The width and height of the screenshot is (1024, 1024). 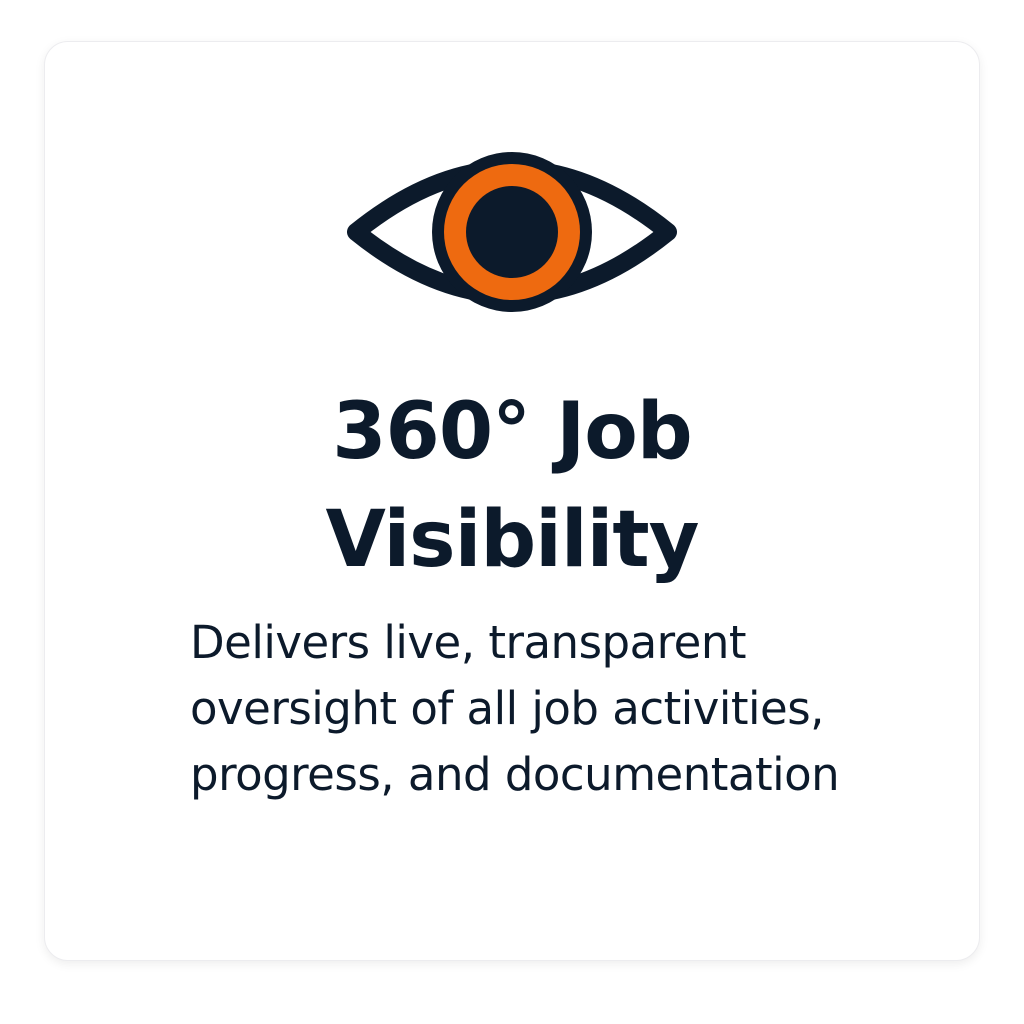 What do you see at coordinates (515, 774) in the screenshot?
I see `feature-description-line-3: progress, and documentation` at bounding box center [515, 774].